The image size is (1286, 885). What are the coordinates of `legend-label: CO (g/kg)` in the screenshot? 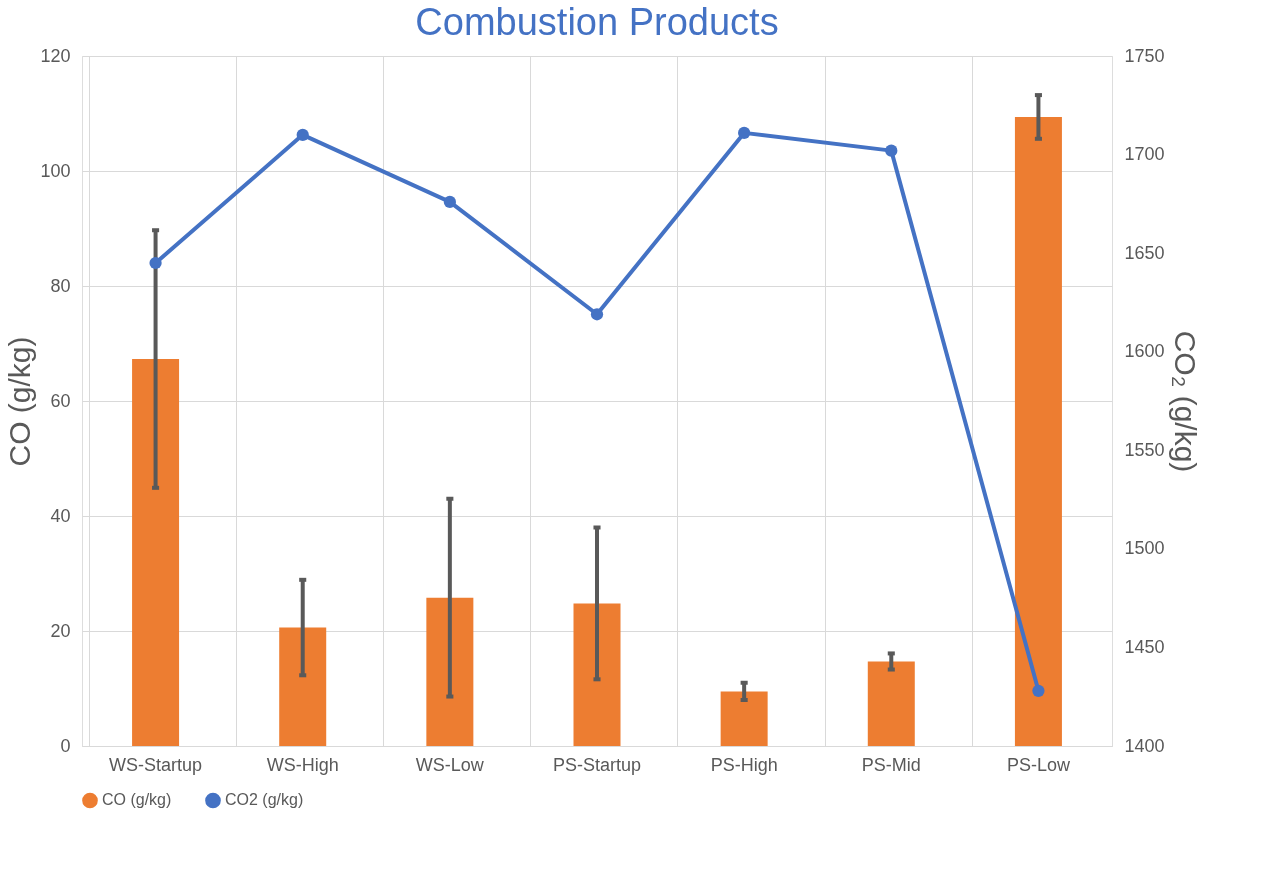 It's located at (137, 800).